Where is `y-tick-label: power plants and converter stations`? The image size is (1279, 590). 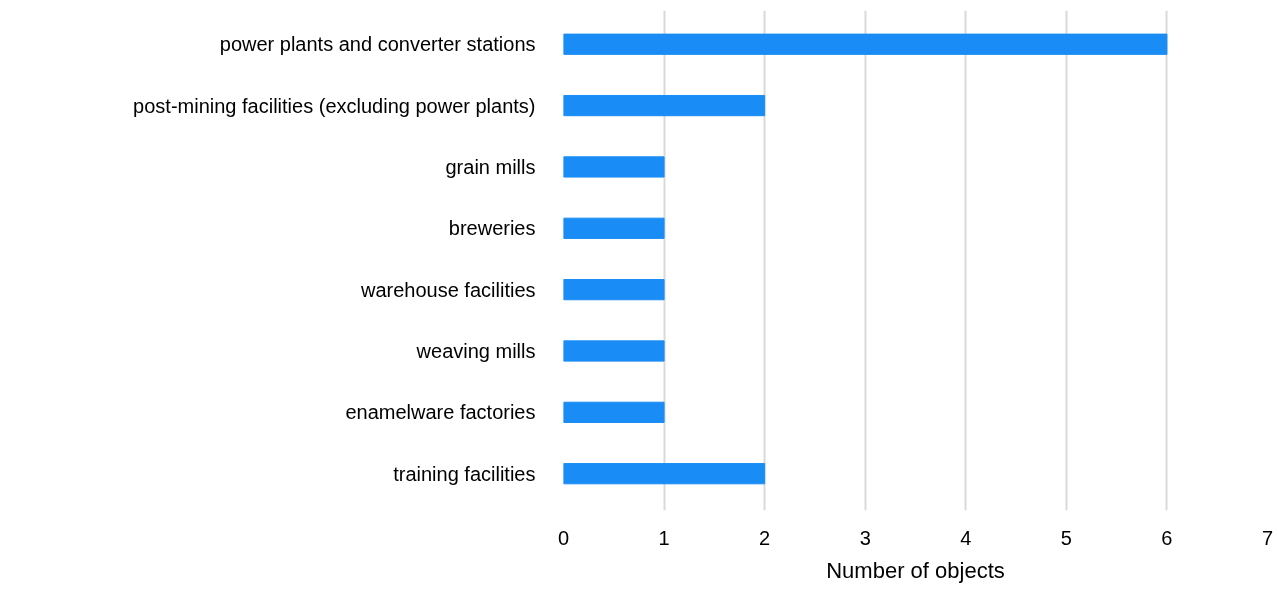 y-tick-label: power plants and converter stations is located at coordinates (377, 44).